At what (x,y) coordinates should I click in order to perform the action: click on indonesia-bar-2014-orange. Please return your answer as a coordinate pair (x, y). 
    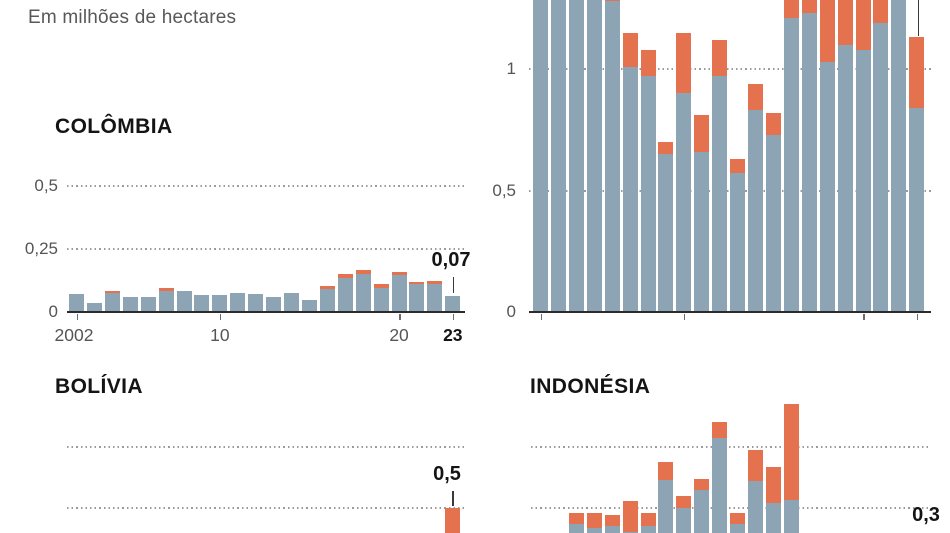
    Looking at the image, I should click on (756, 466).